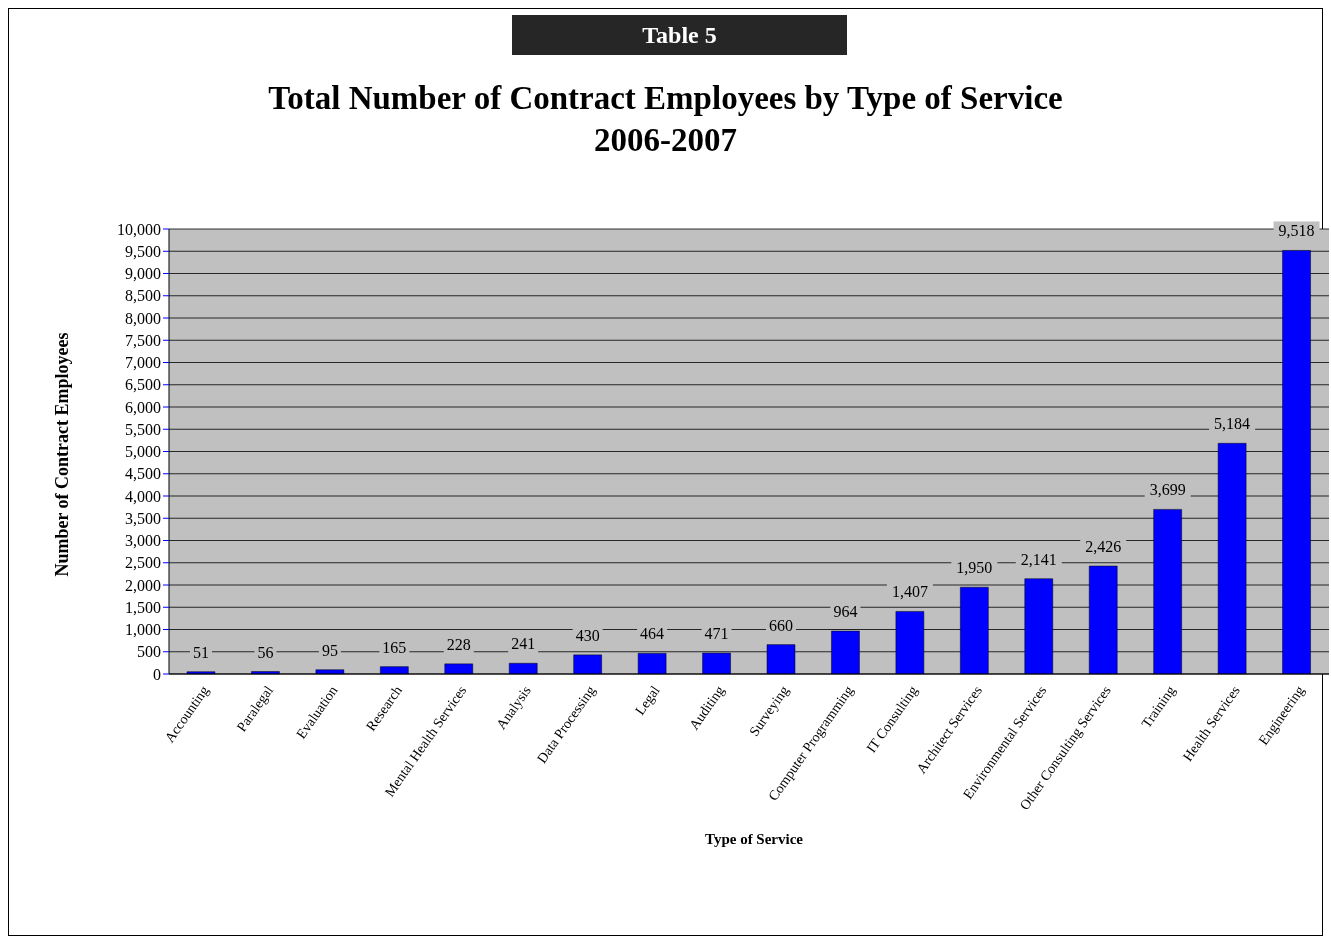 The width and height of the screenshot is (1331, 944). I want to click on y-tick-label: 2,000, so click(143, 585).